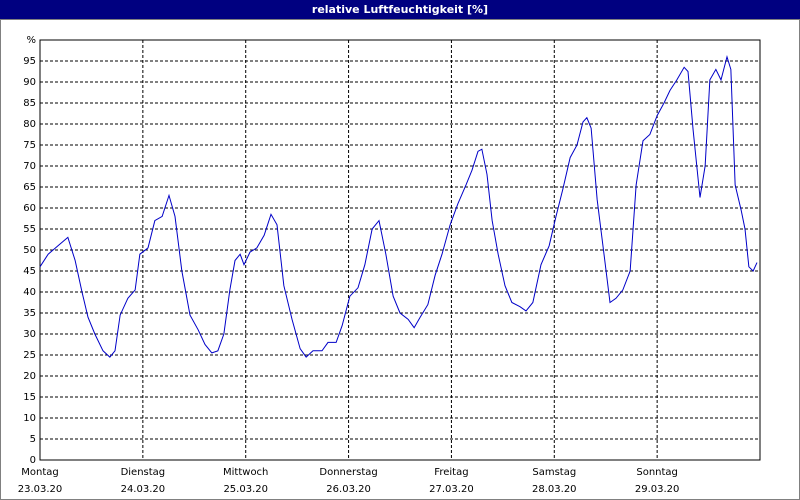  I want to click on y-tick-label: 15, so click(29, 397).